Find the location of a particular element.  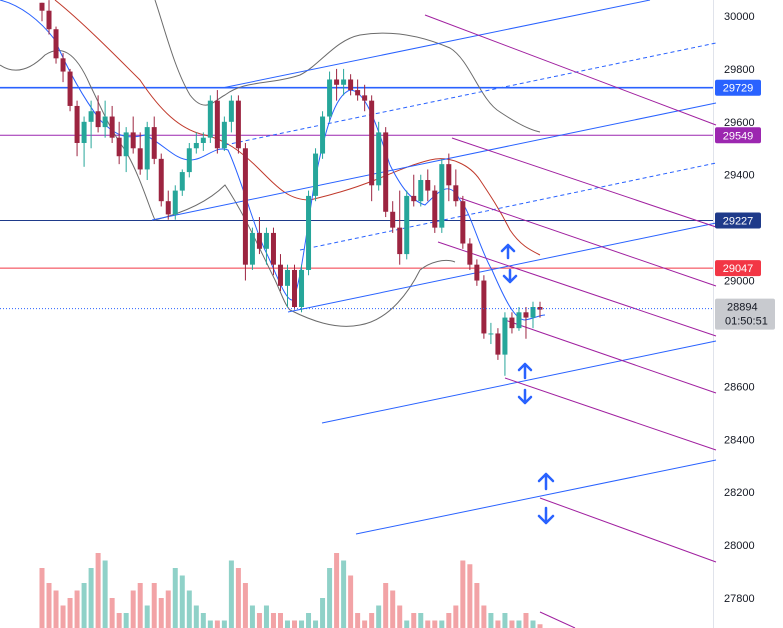

y-tick-label: 28600 is located at coordinates (739, 387).